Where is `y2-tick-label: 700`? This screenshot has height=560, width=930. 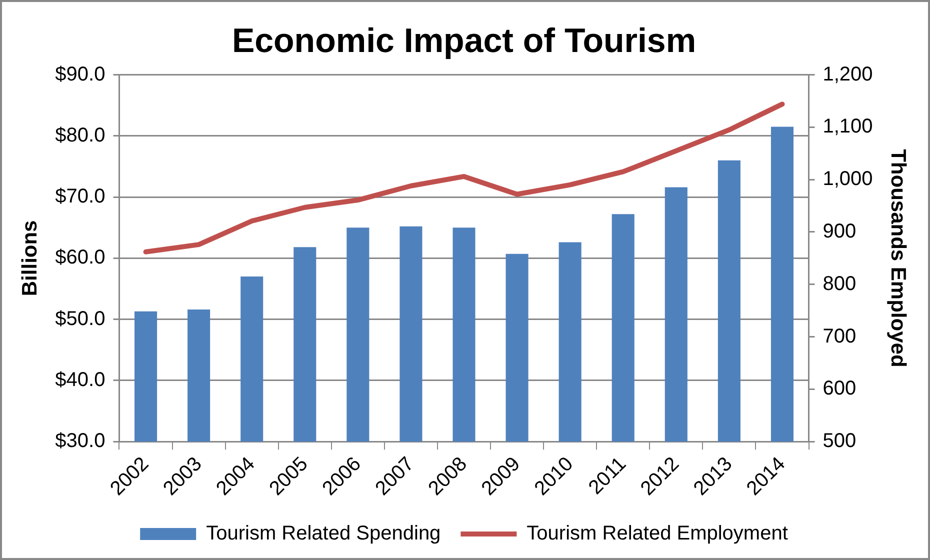 y2-tick-label: 700 is located at coordinates (839, 336).